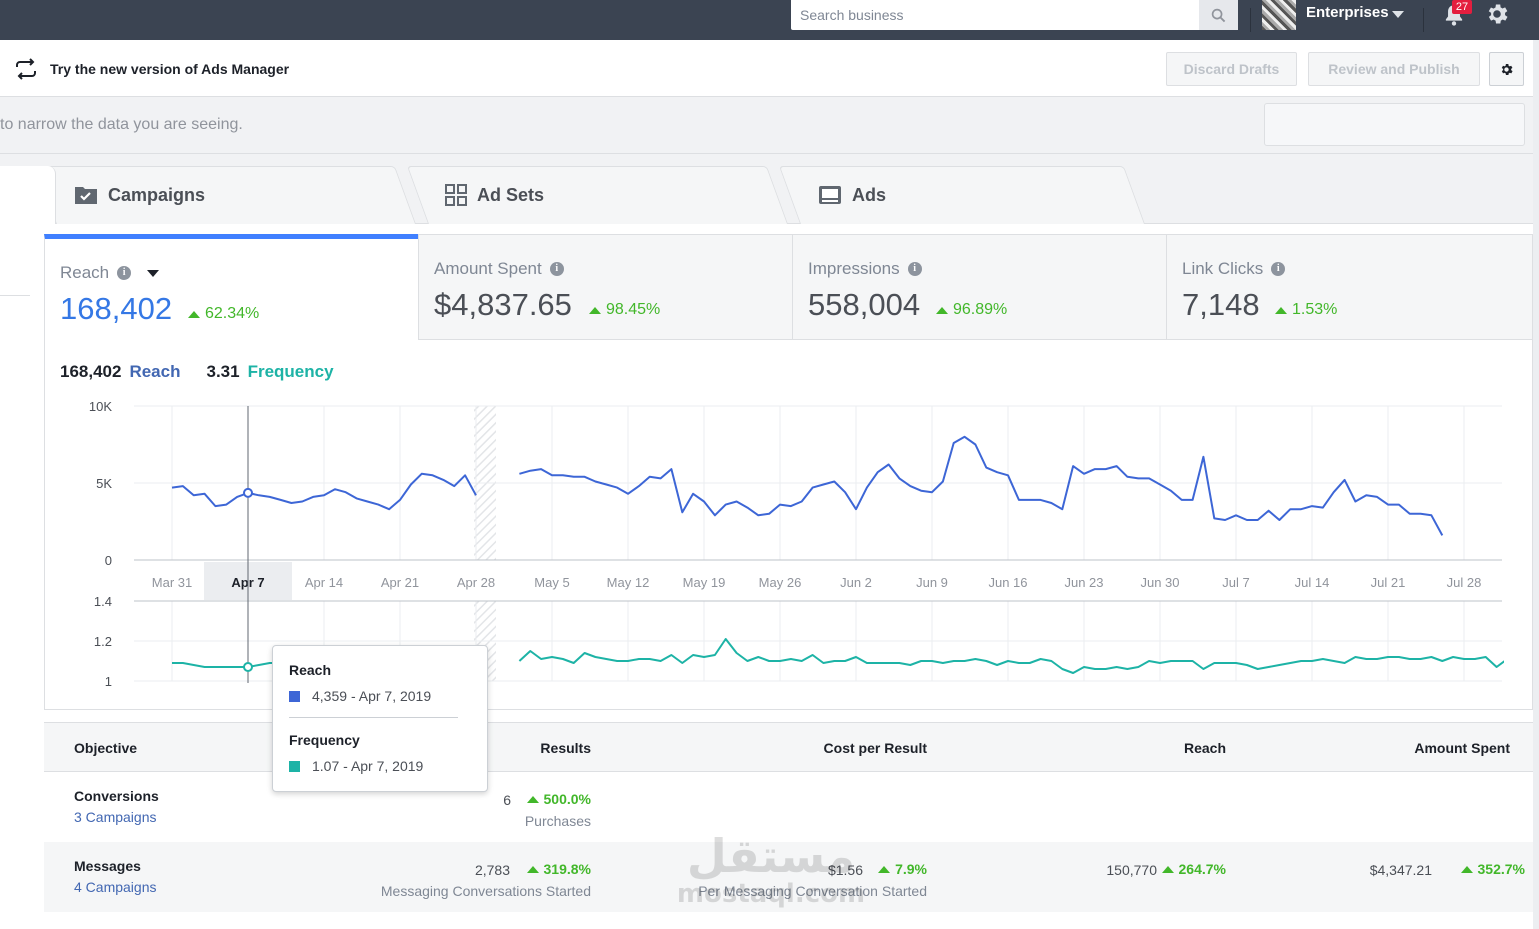  Describe the element at coordinates (116, 796) in the screenshot. I see `row-objective-name: Conversions` at that location.